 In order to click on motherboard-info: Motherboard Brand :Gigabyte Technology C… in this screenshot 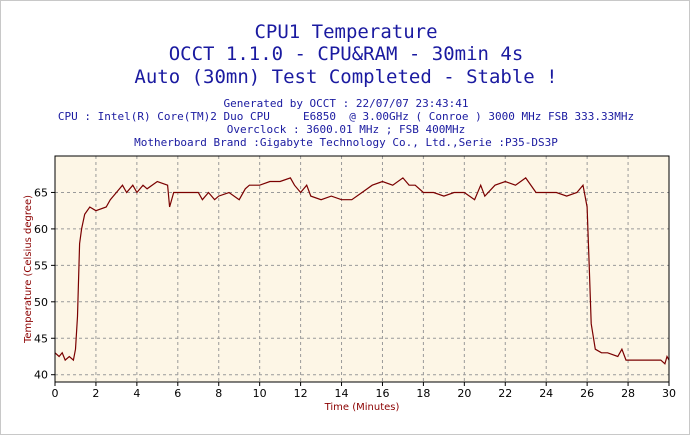, I will do `click(346, 142)`.